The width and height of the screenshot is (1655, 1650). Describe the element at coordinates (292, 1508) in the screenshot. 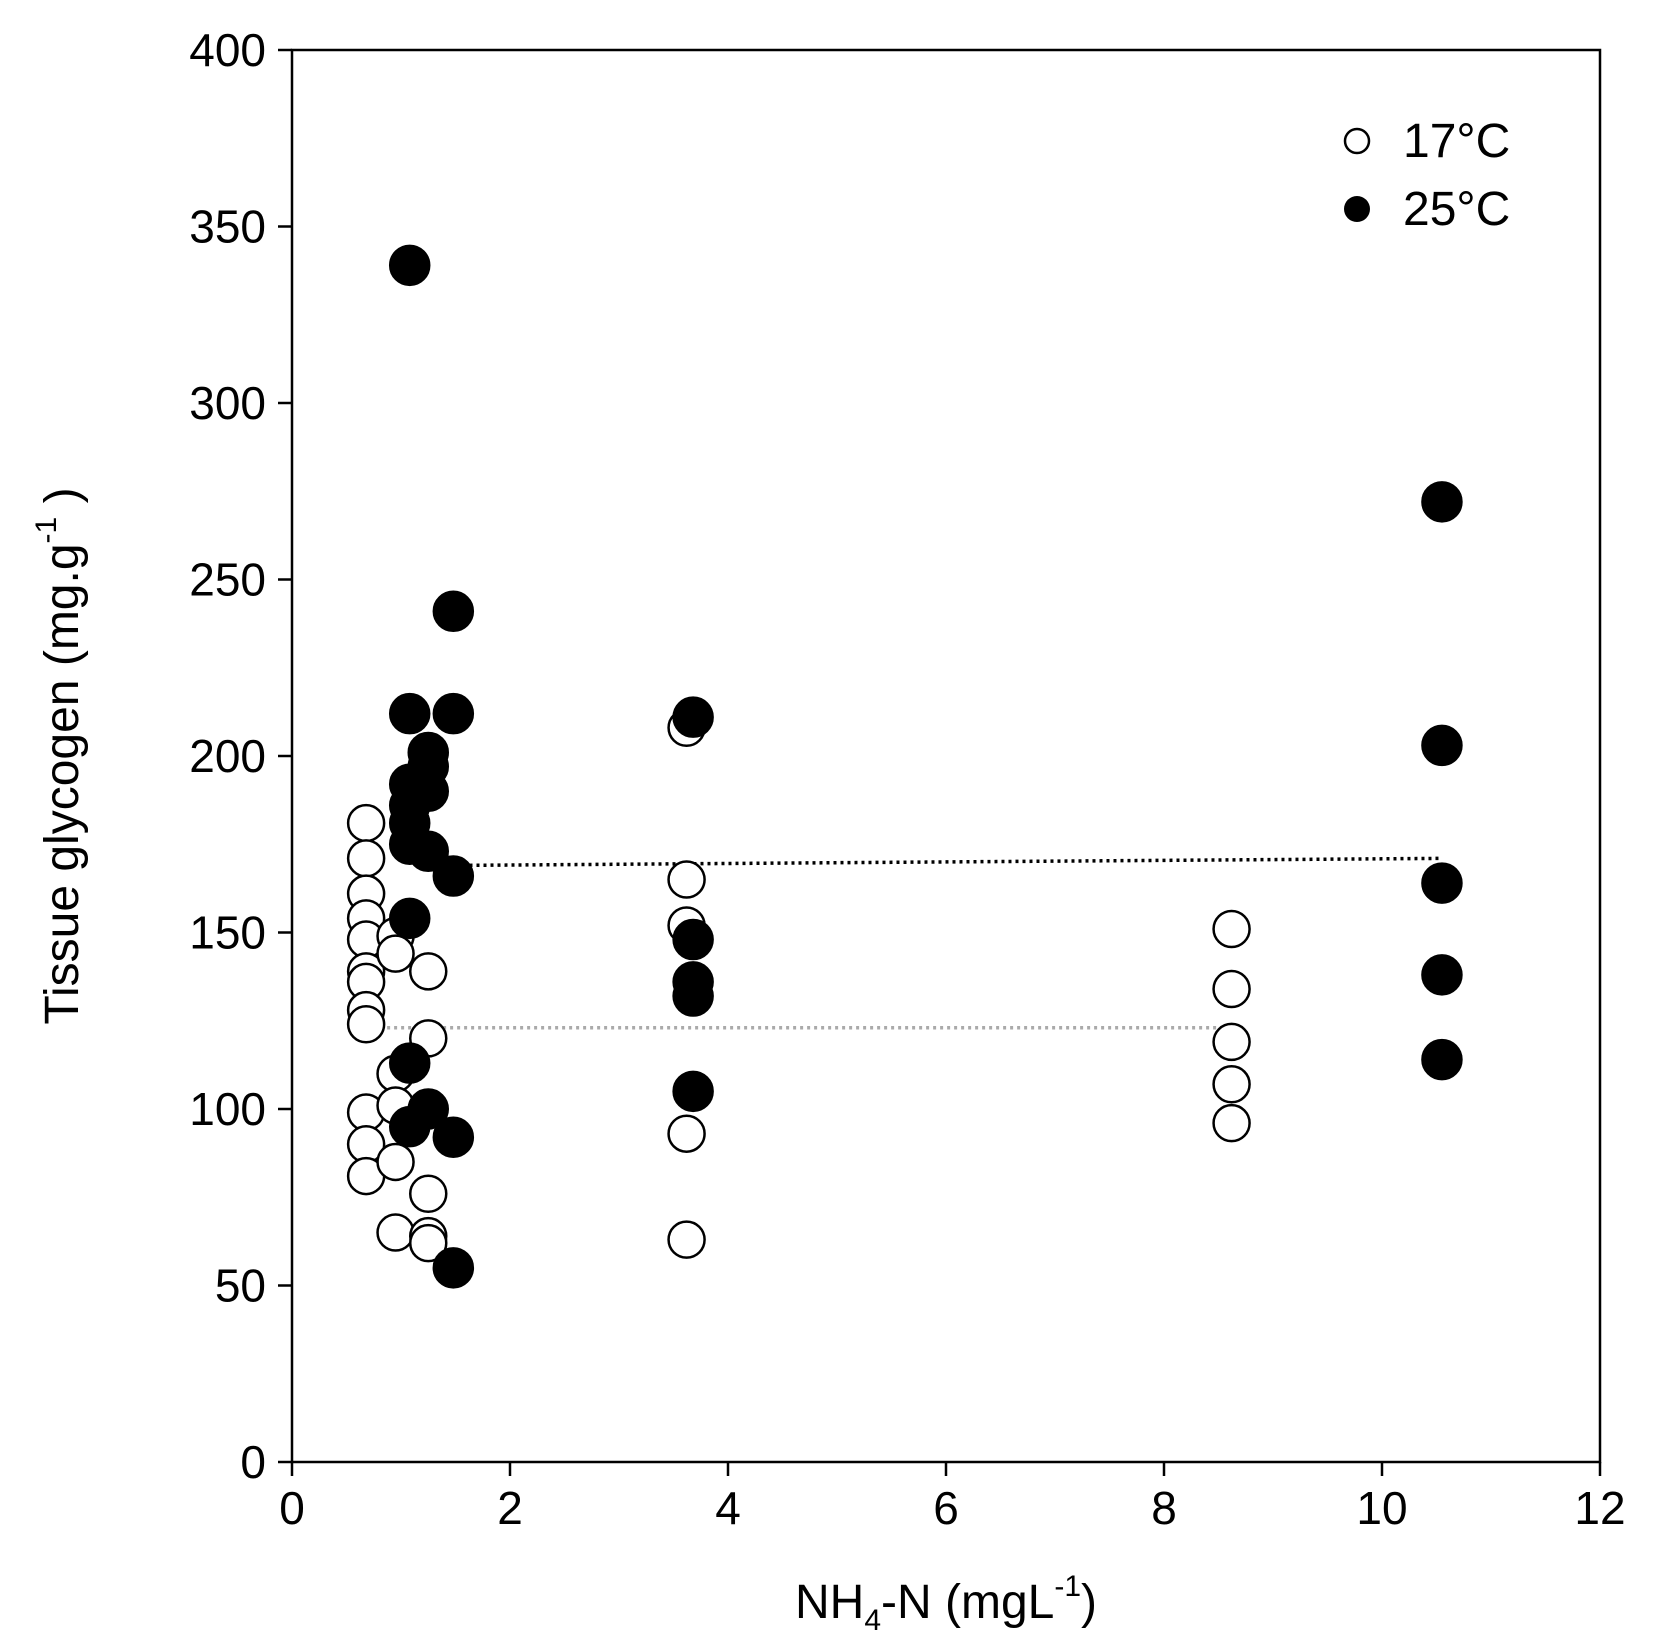

I see `x-tick-label: 0` at that location.